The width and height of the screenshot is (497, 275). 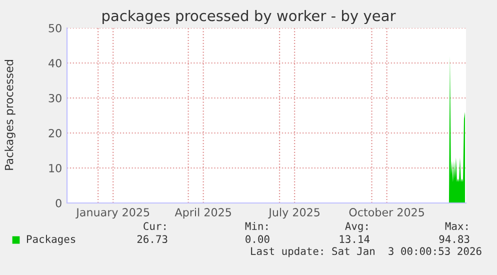 What do you see at coordinates (51, 240) in the screenshot?
I see `legend-label: Packages` at bounding box center [51, 240].